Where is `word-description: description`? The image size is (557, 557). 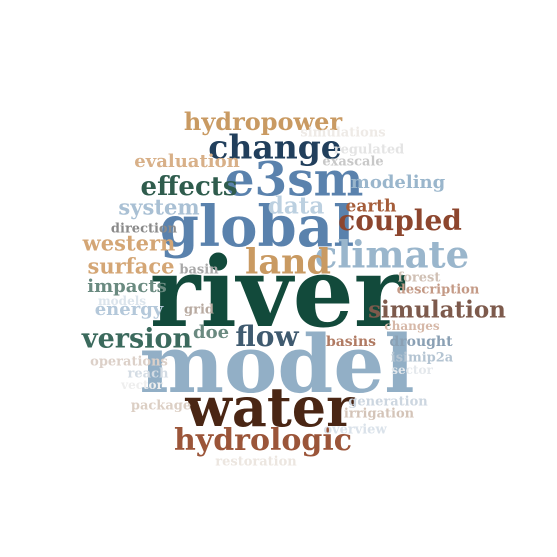 word-description: description is located at coordinates (438, 290).